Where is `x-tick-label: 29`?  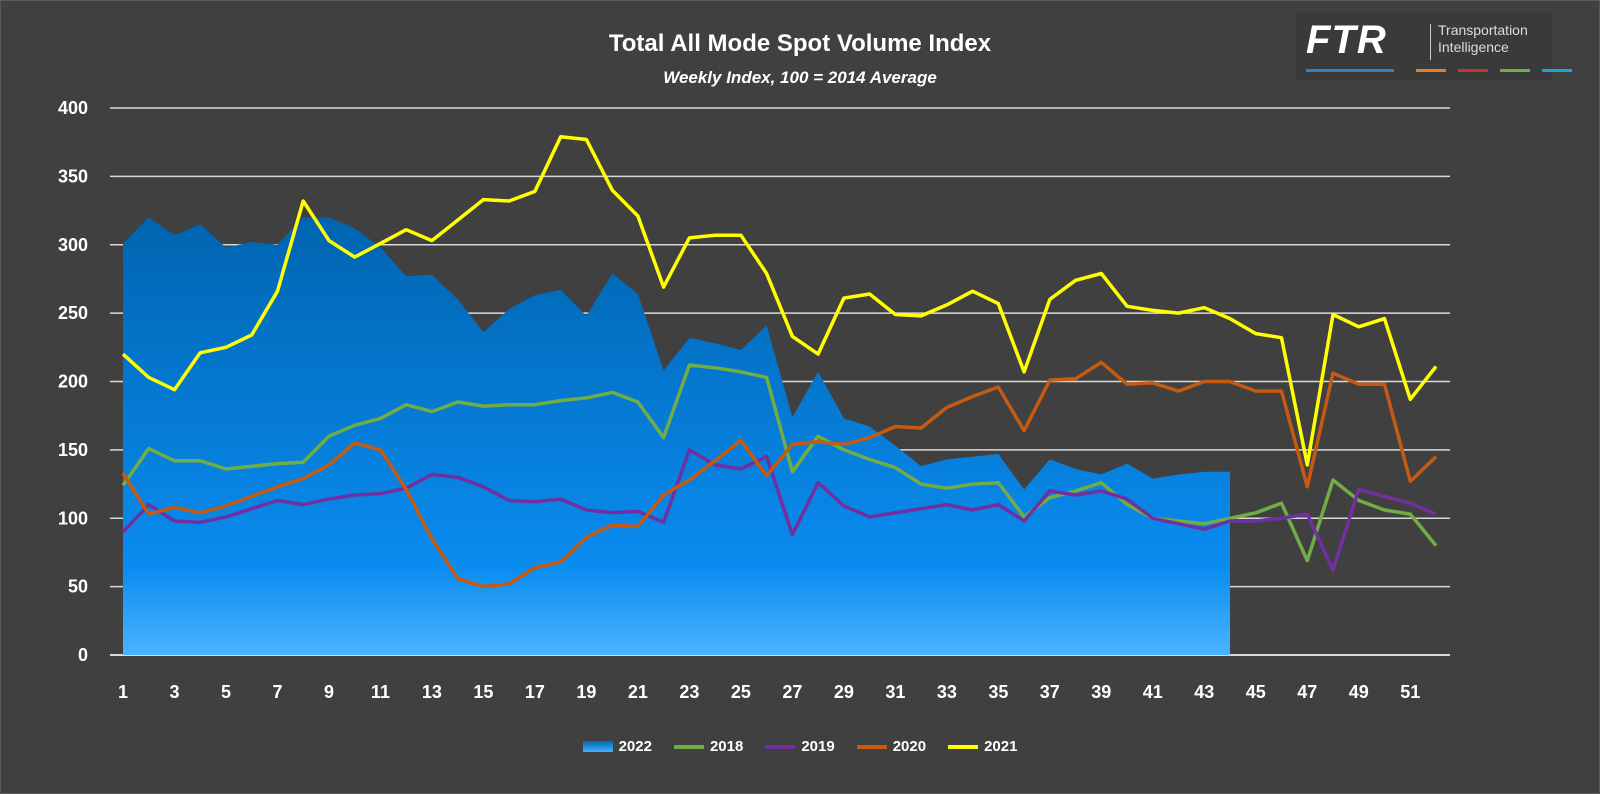
x-tick-label: 29 is located at coordinates (844, 692).